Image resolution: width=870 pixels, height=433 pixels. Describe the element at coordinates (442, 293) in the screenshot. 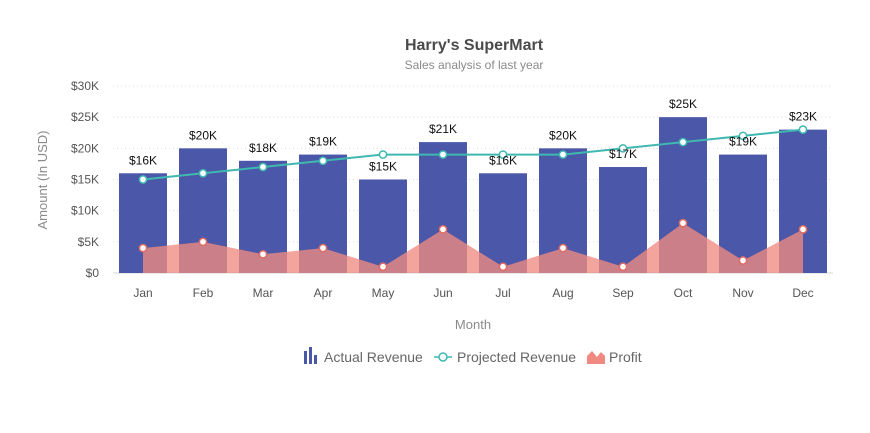

I see `x-tick-label: Jun` at that location.